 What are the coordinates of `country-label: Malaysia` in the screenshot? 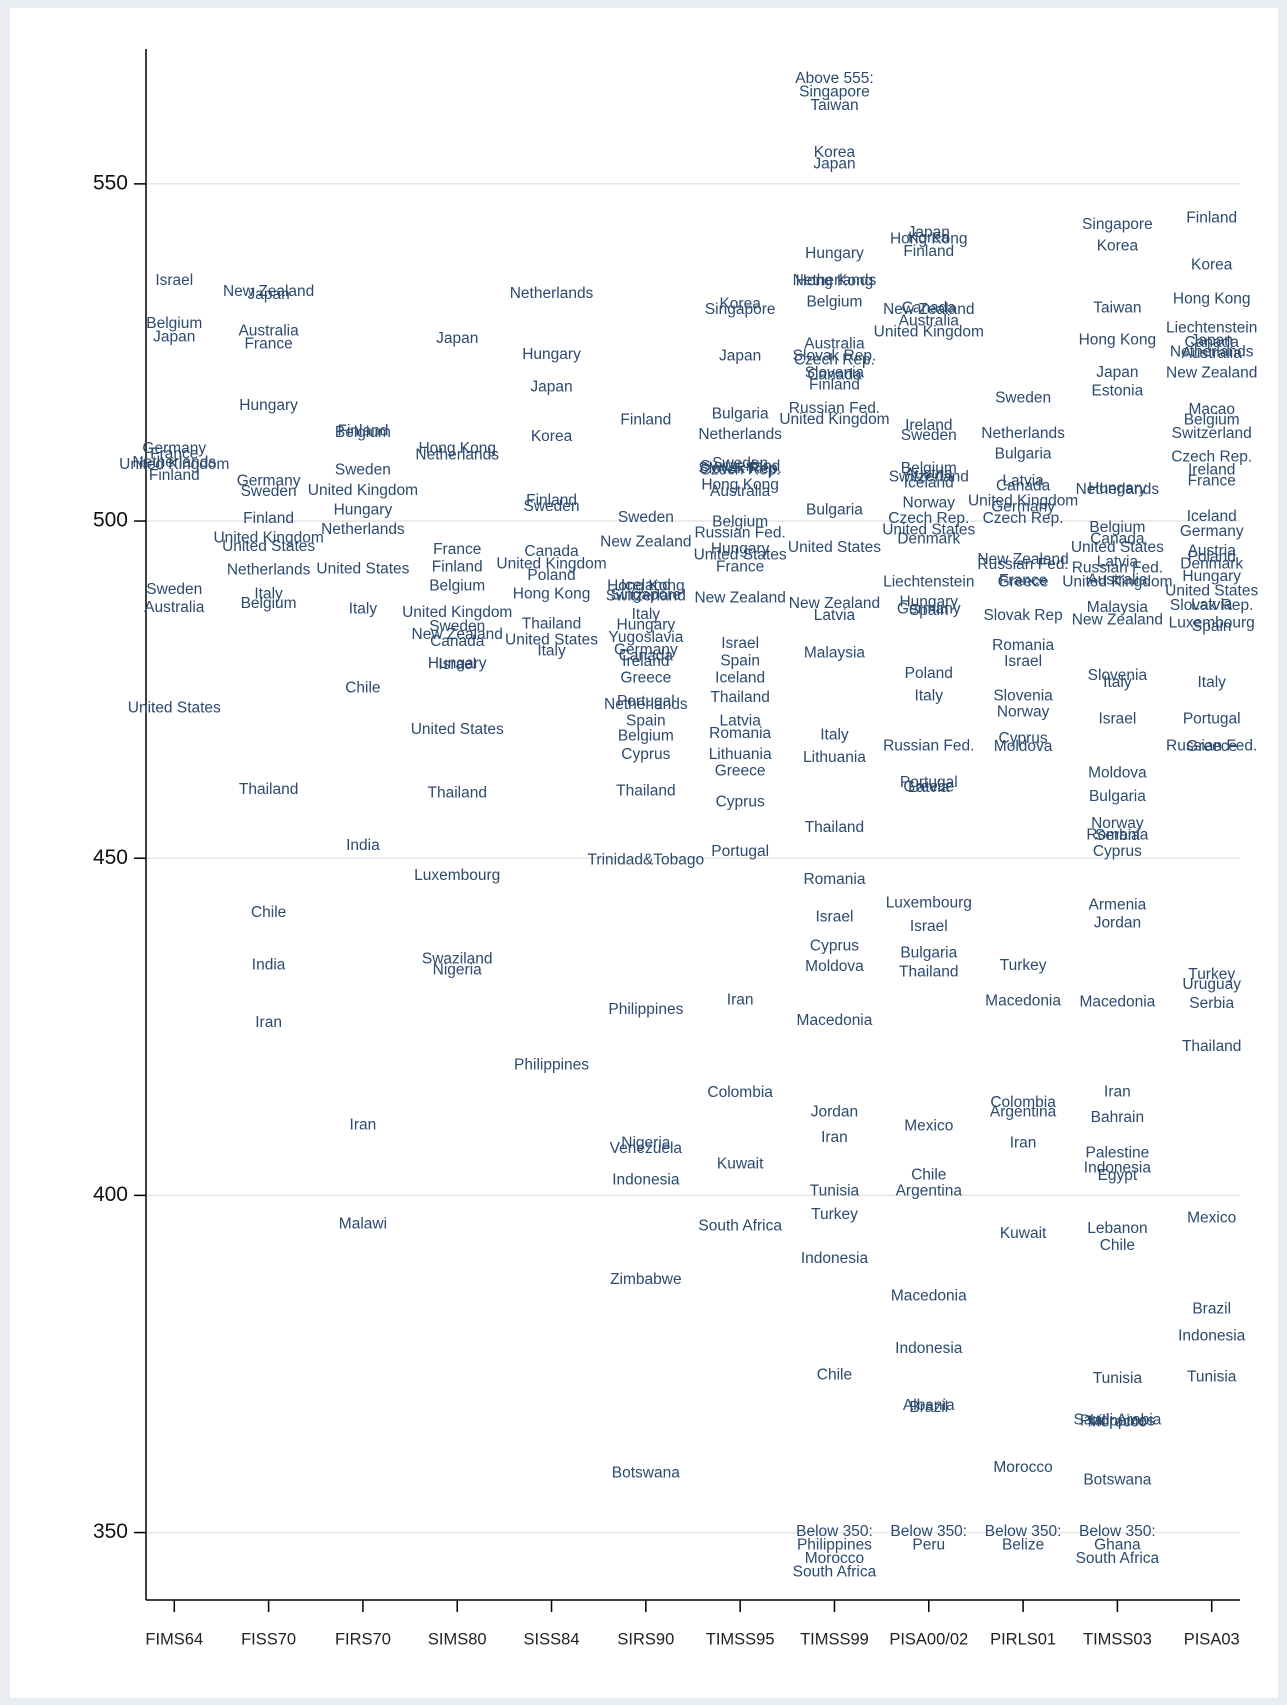 It's located at (835, 652).